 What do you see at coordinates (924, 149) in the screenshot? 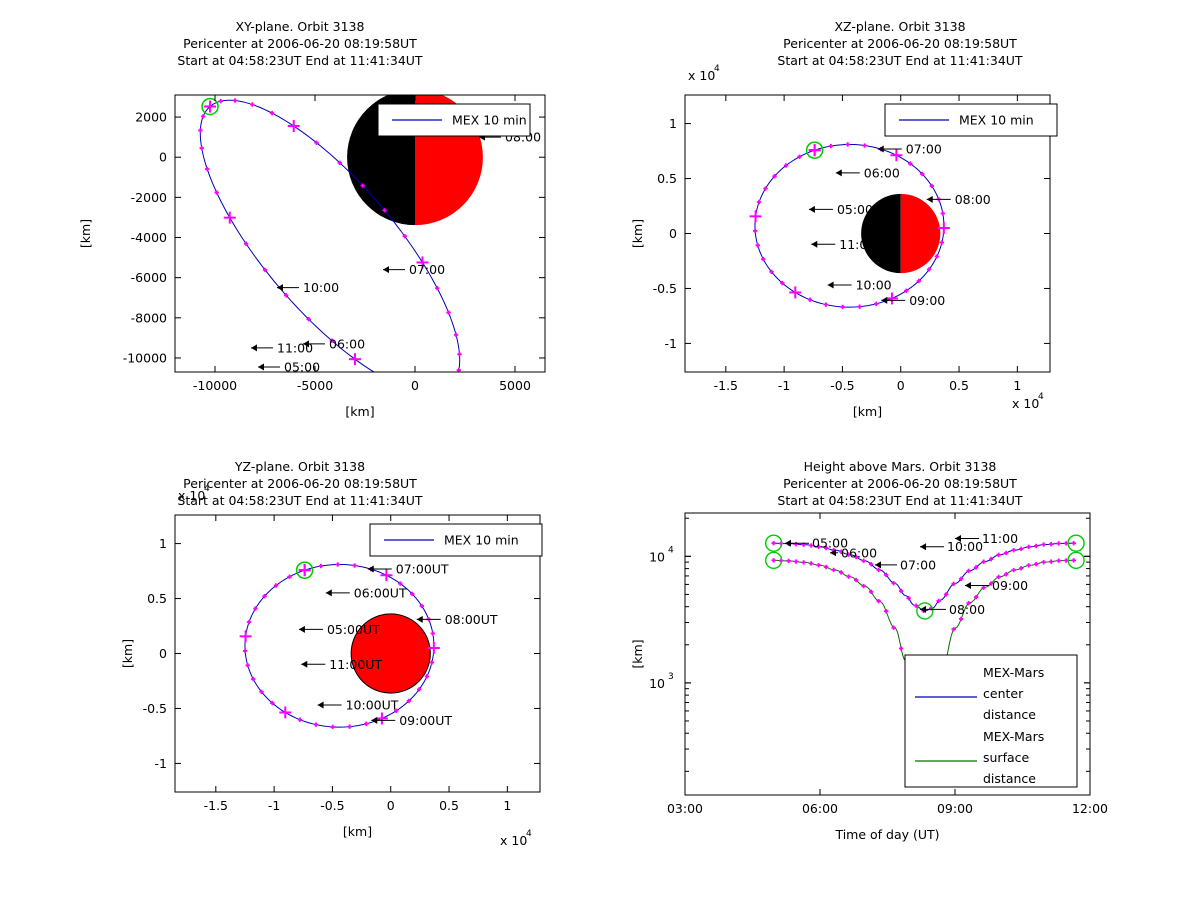
I see `annotation-label: 07:00` at bounding box center [924, 149].